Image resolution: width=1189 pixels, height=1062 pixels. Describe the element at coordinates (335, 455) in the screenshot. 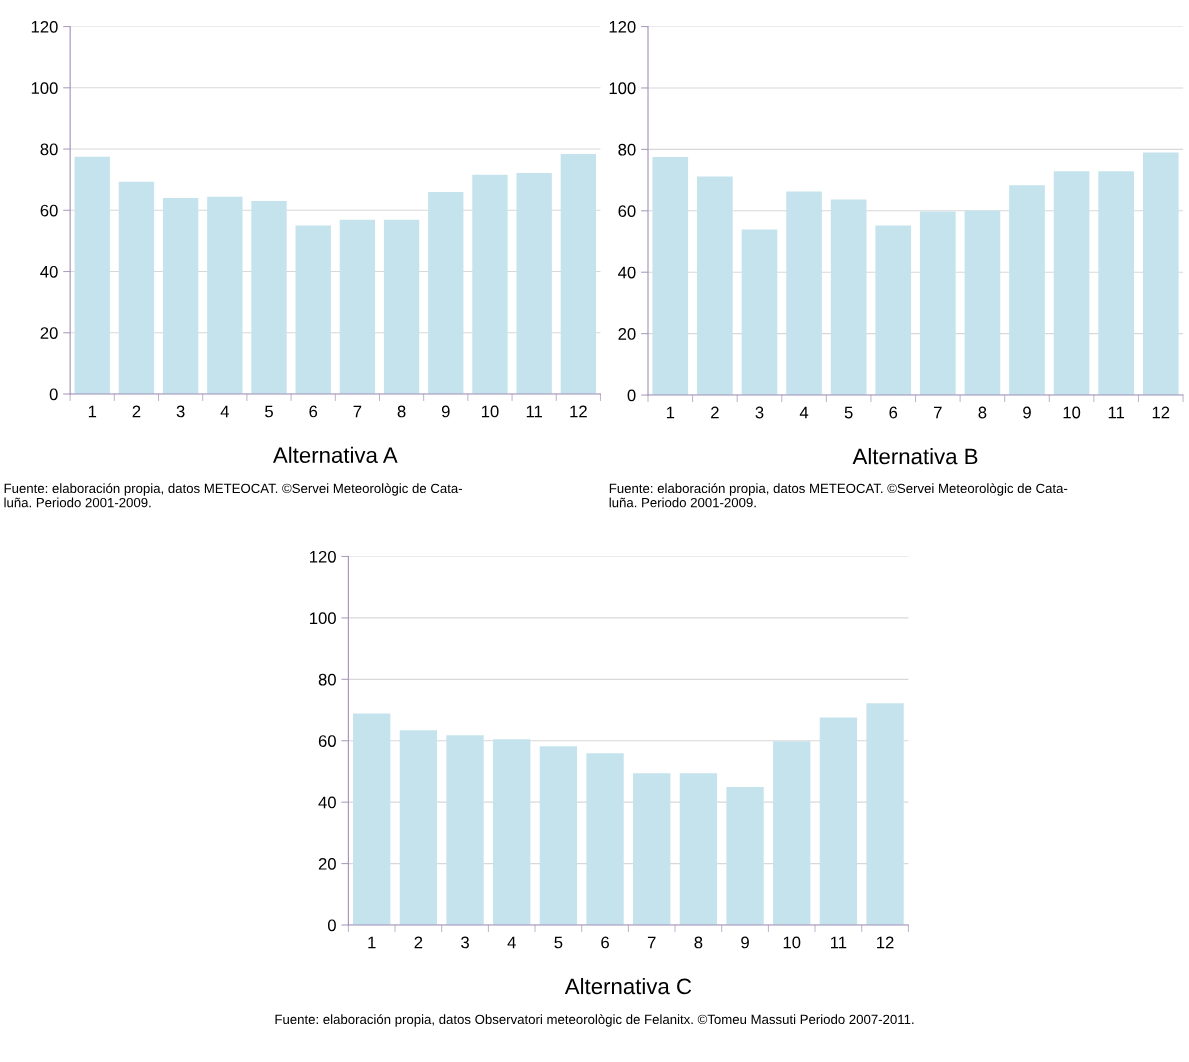

I see `text: Alternativa A` at that location.